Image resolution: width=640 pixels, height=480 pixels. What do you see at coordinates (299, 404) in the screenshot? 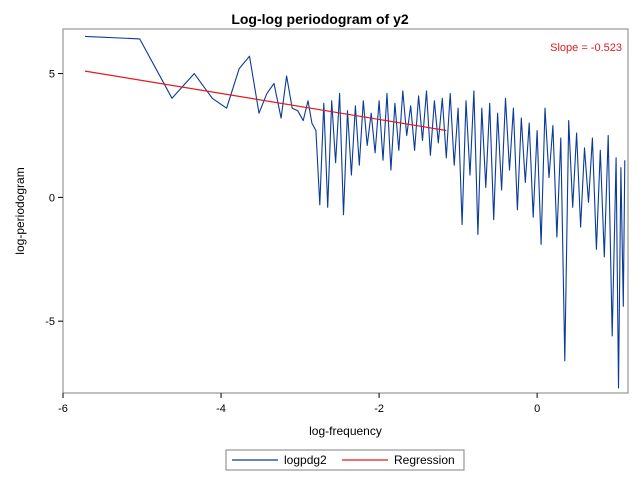
I see `x-axis: -6 -4 -2 0` at bounding box center [299, 404].